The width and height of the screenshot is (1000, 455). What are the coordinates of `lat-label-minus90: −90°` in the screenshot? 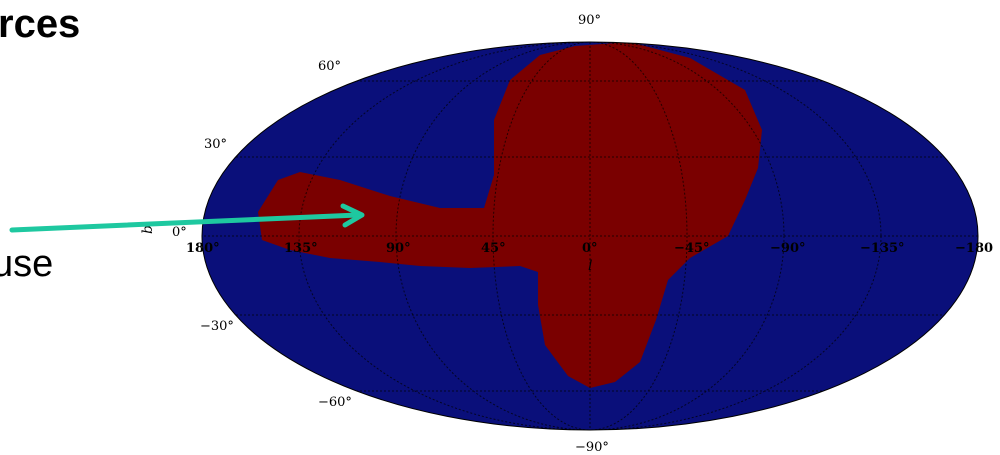 It's located at (592, 447).